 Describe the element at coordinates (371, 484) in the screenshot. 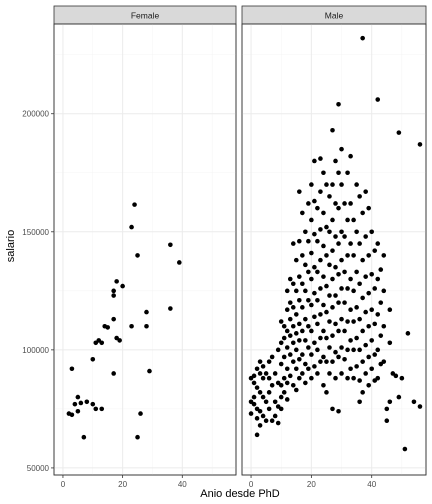

I see `x-tick-label: 40` at that location.